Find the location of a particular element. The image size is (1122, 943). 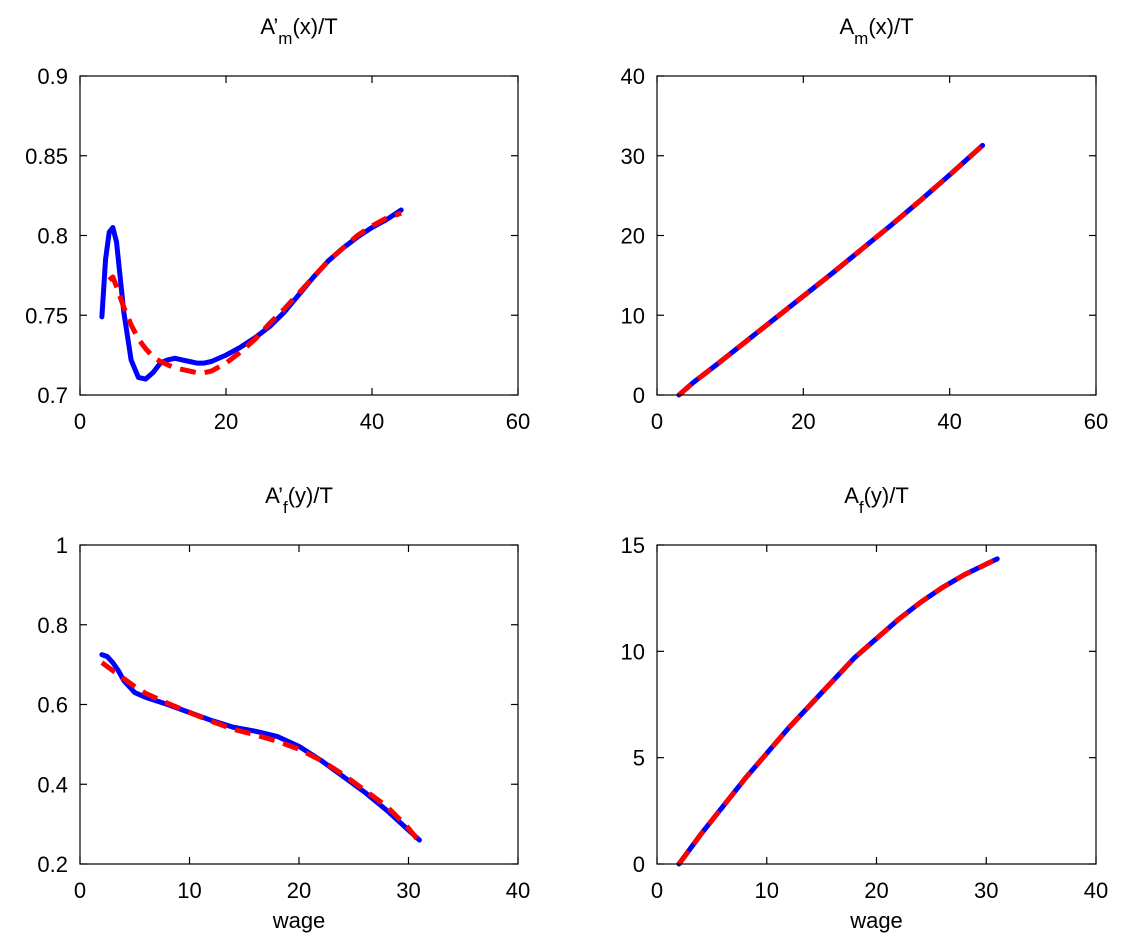

y-tick-label: 0.85 is located at coordinates (46, 156).